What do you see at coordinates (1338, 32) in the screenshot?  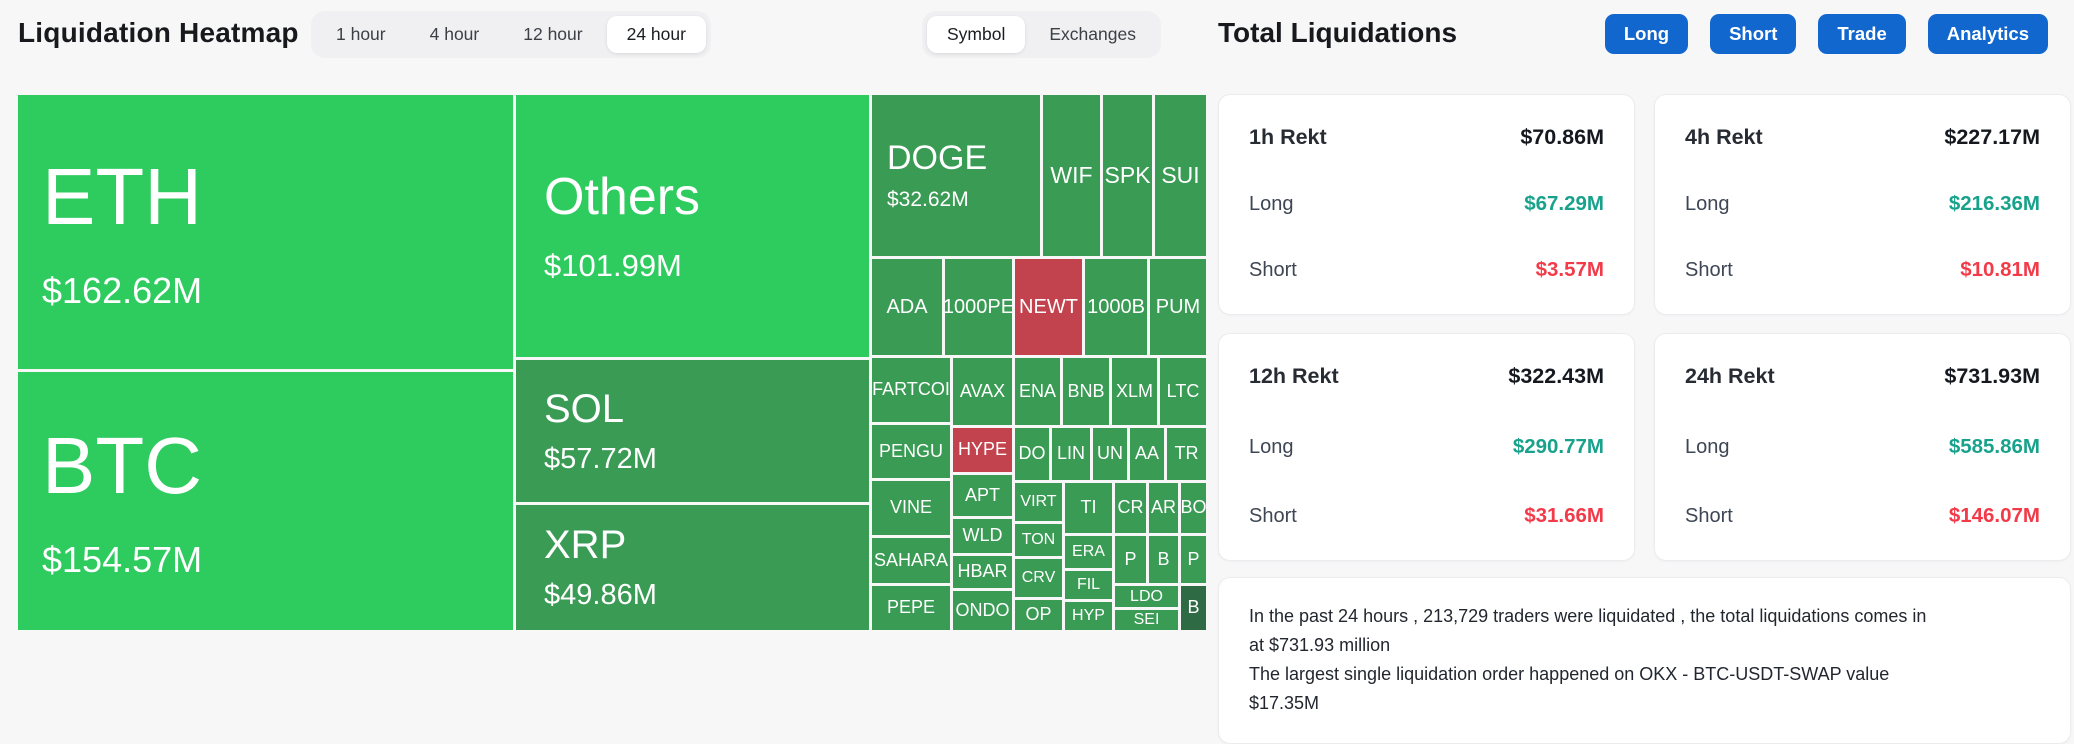 I see `total-liquidations-title: Total Liquidations` at bounding box center [1338, 32].